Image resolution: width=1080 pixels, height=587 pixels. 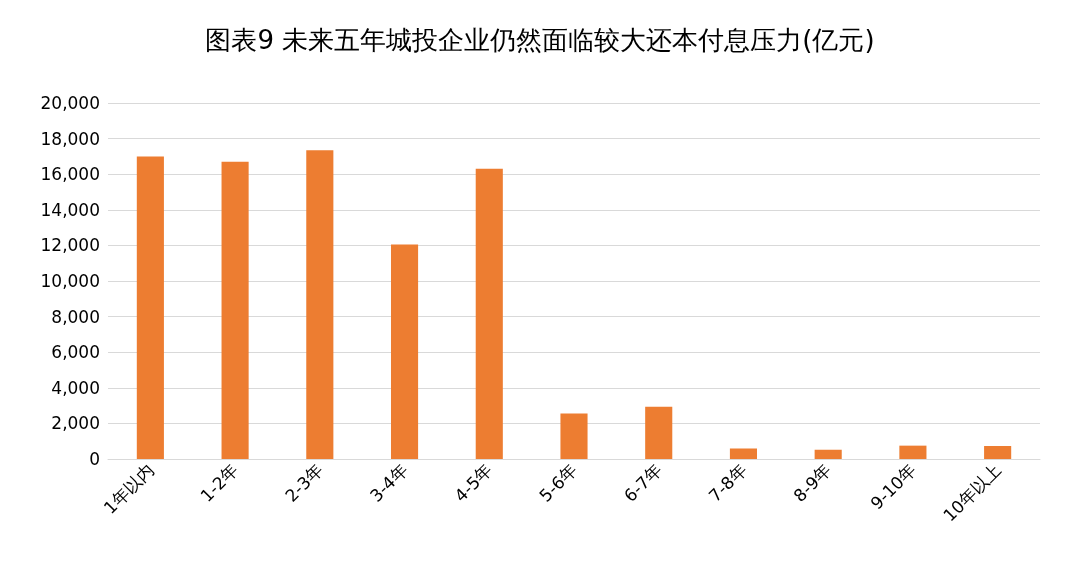 I want to click on x-tick-label: 1-2年, so click(x=219, y=482).